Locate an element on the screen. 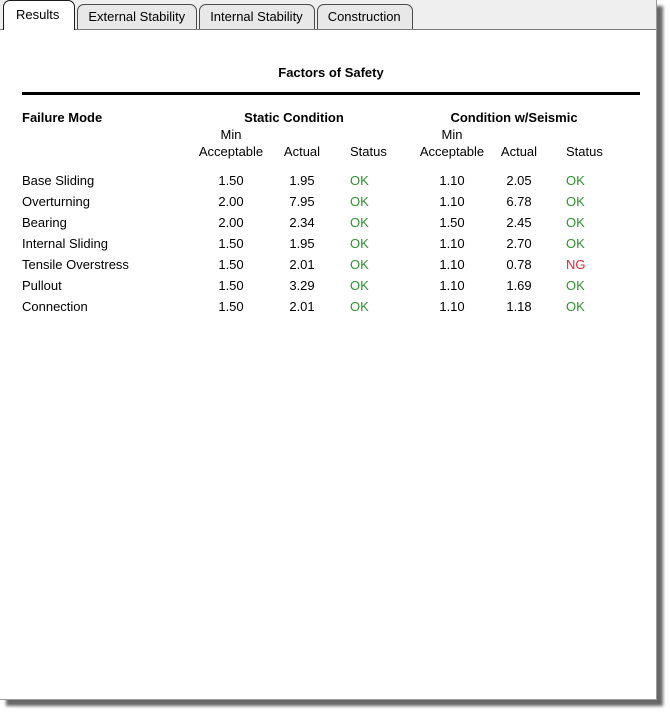 This screenshot has height=712, width=670. static-condition-header: Static Condition is located at coordinates (294, 117).